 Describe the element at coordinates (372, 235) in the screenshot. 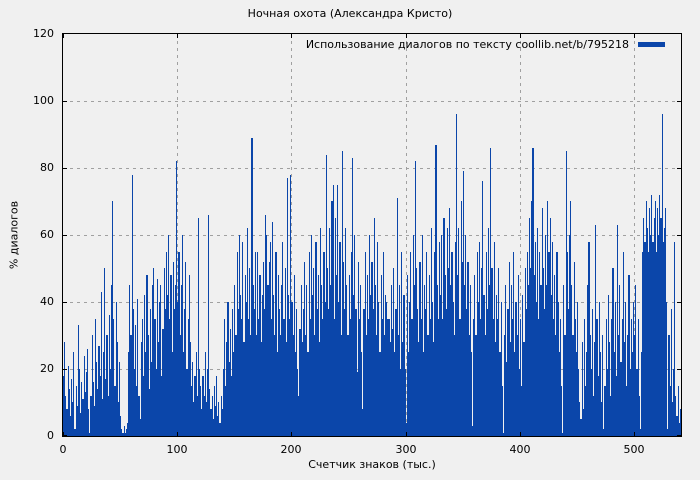

I see `gridline-y` at that location.